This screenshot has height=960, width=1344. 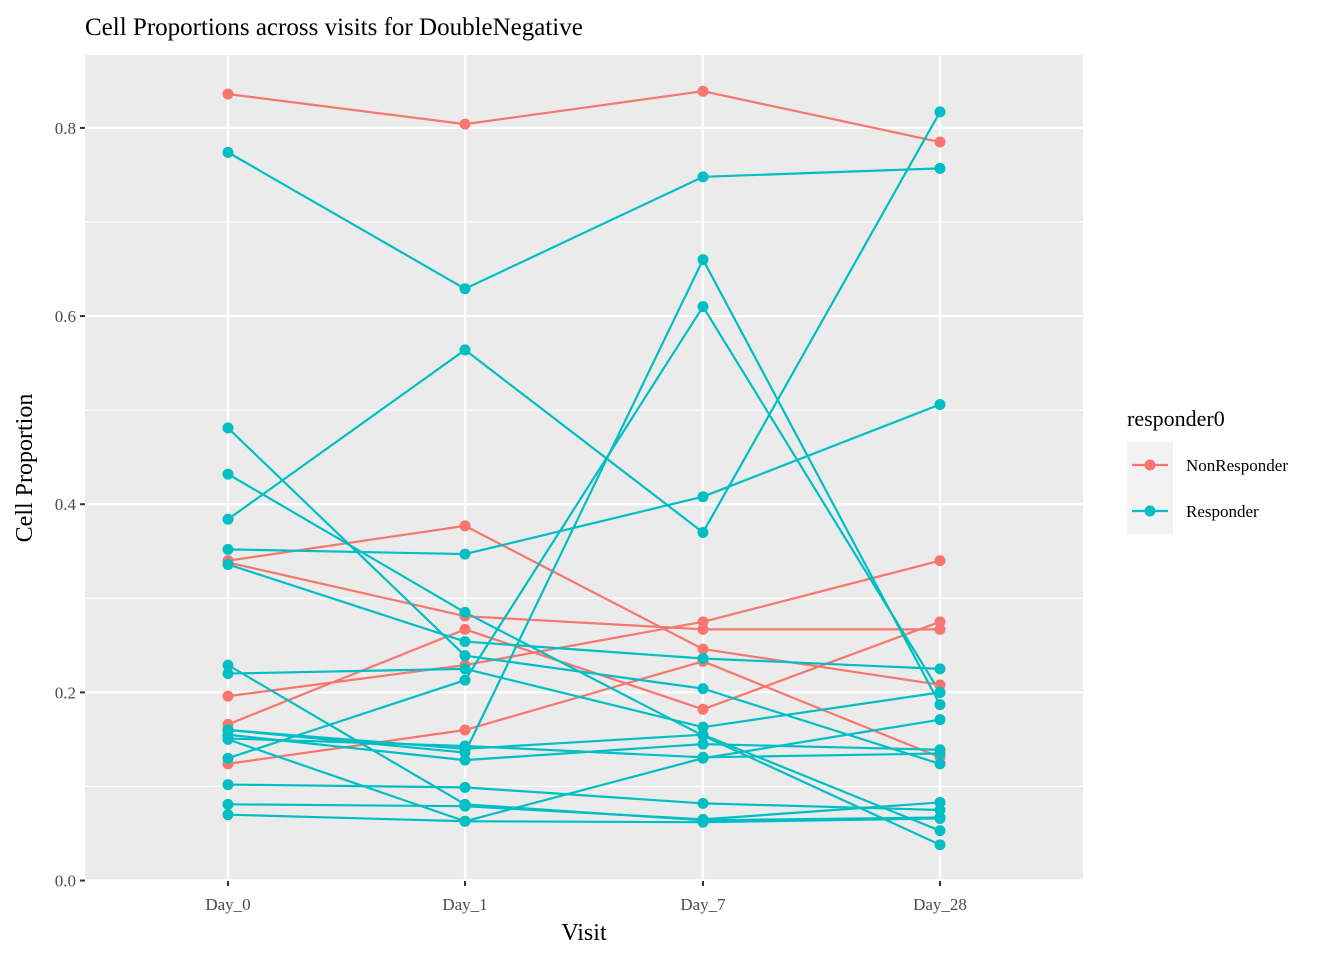 What do you see at coordinates (227, 904) in the screenshot?
I see `x-tick-label: Day_0` at bounding box center [227, 904].